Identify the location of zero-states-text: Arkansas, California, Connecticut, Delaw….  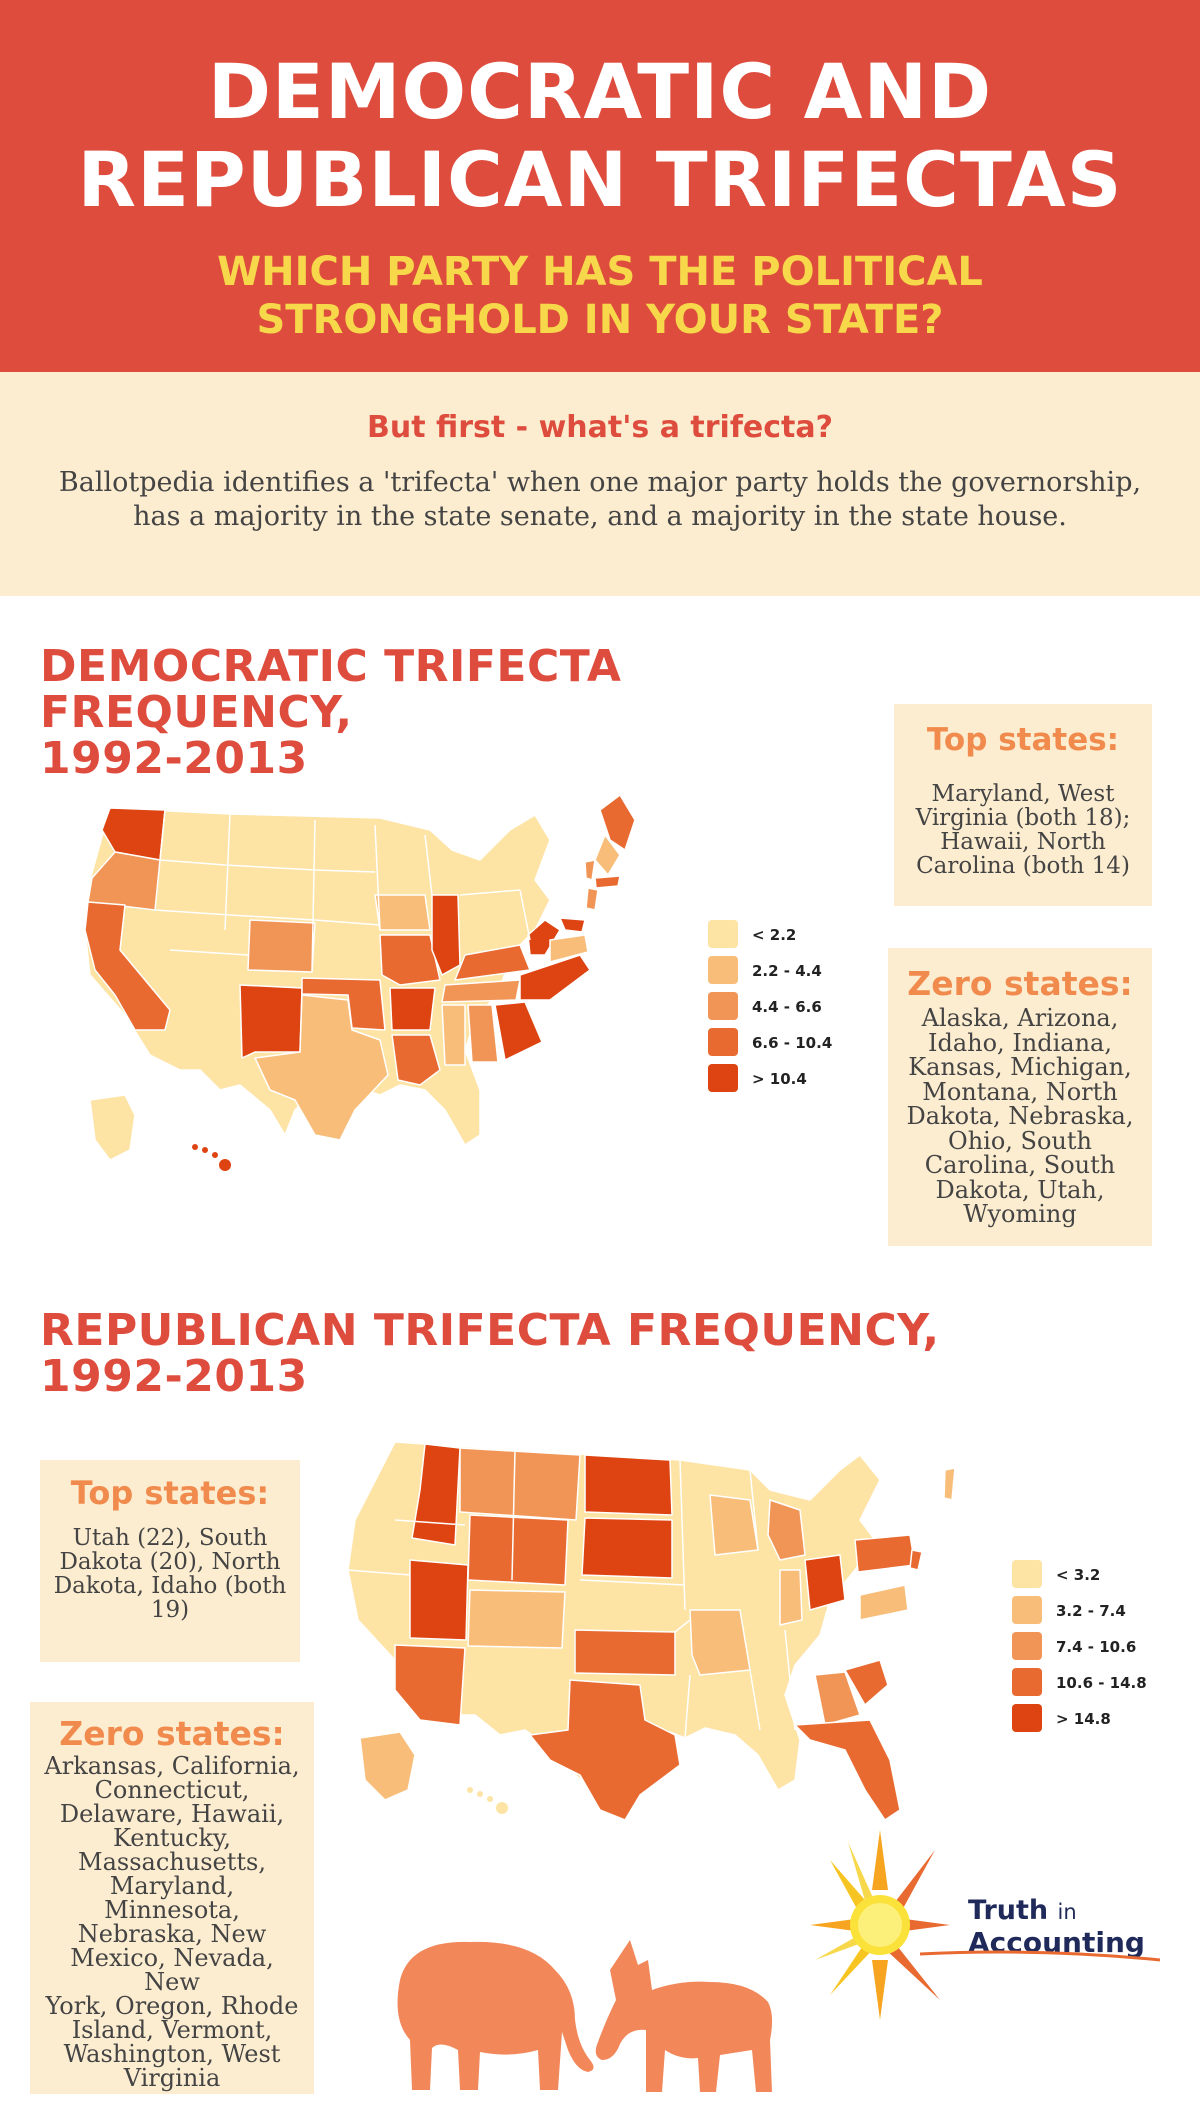
(172, 1922).